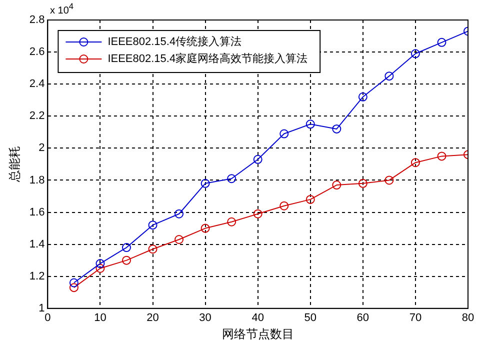 The width and height of the screenshot is (498, 342). I want to click on y-tick-label: 2.4, so click(37, 84).